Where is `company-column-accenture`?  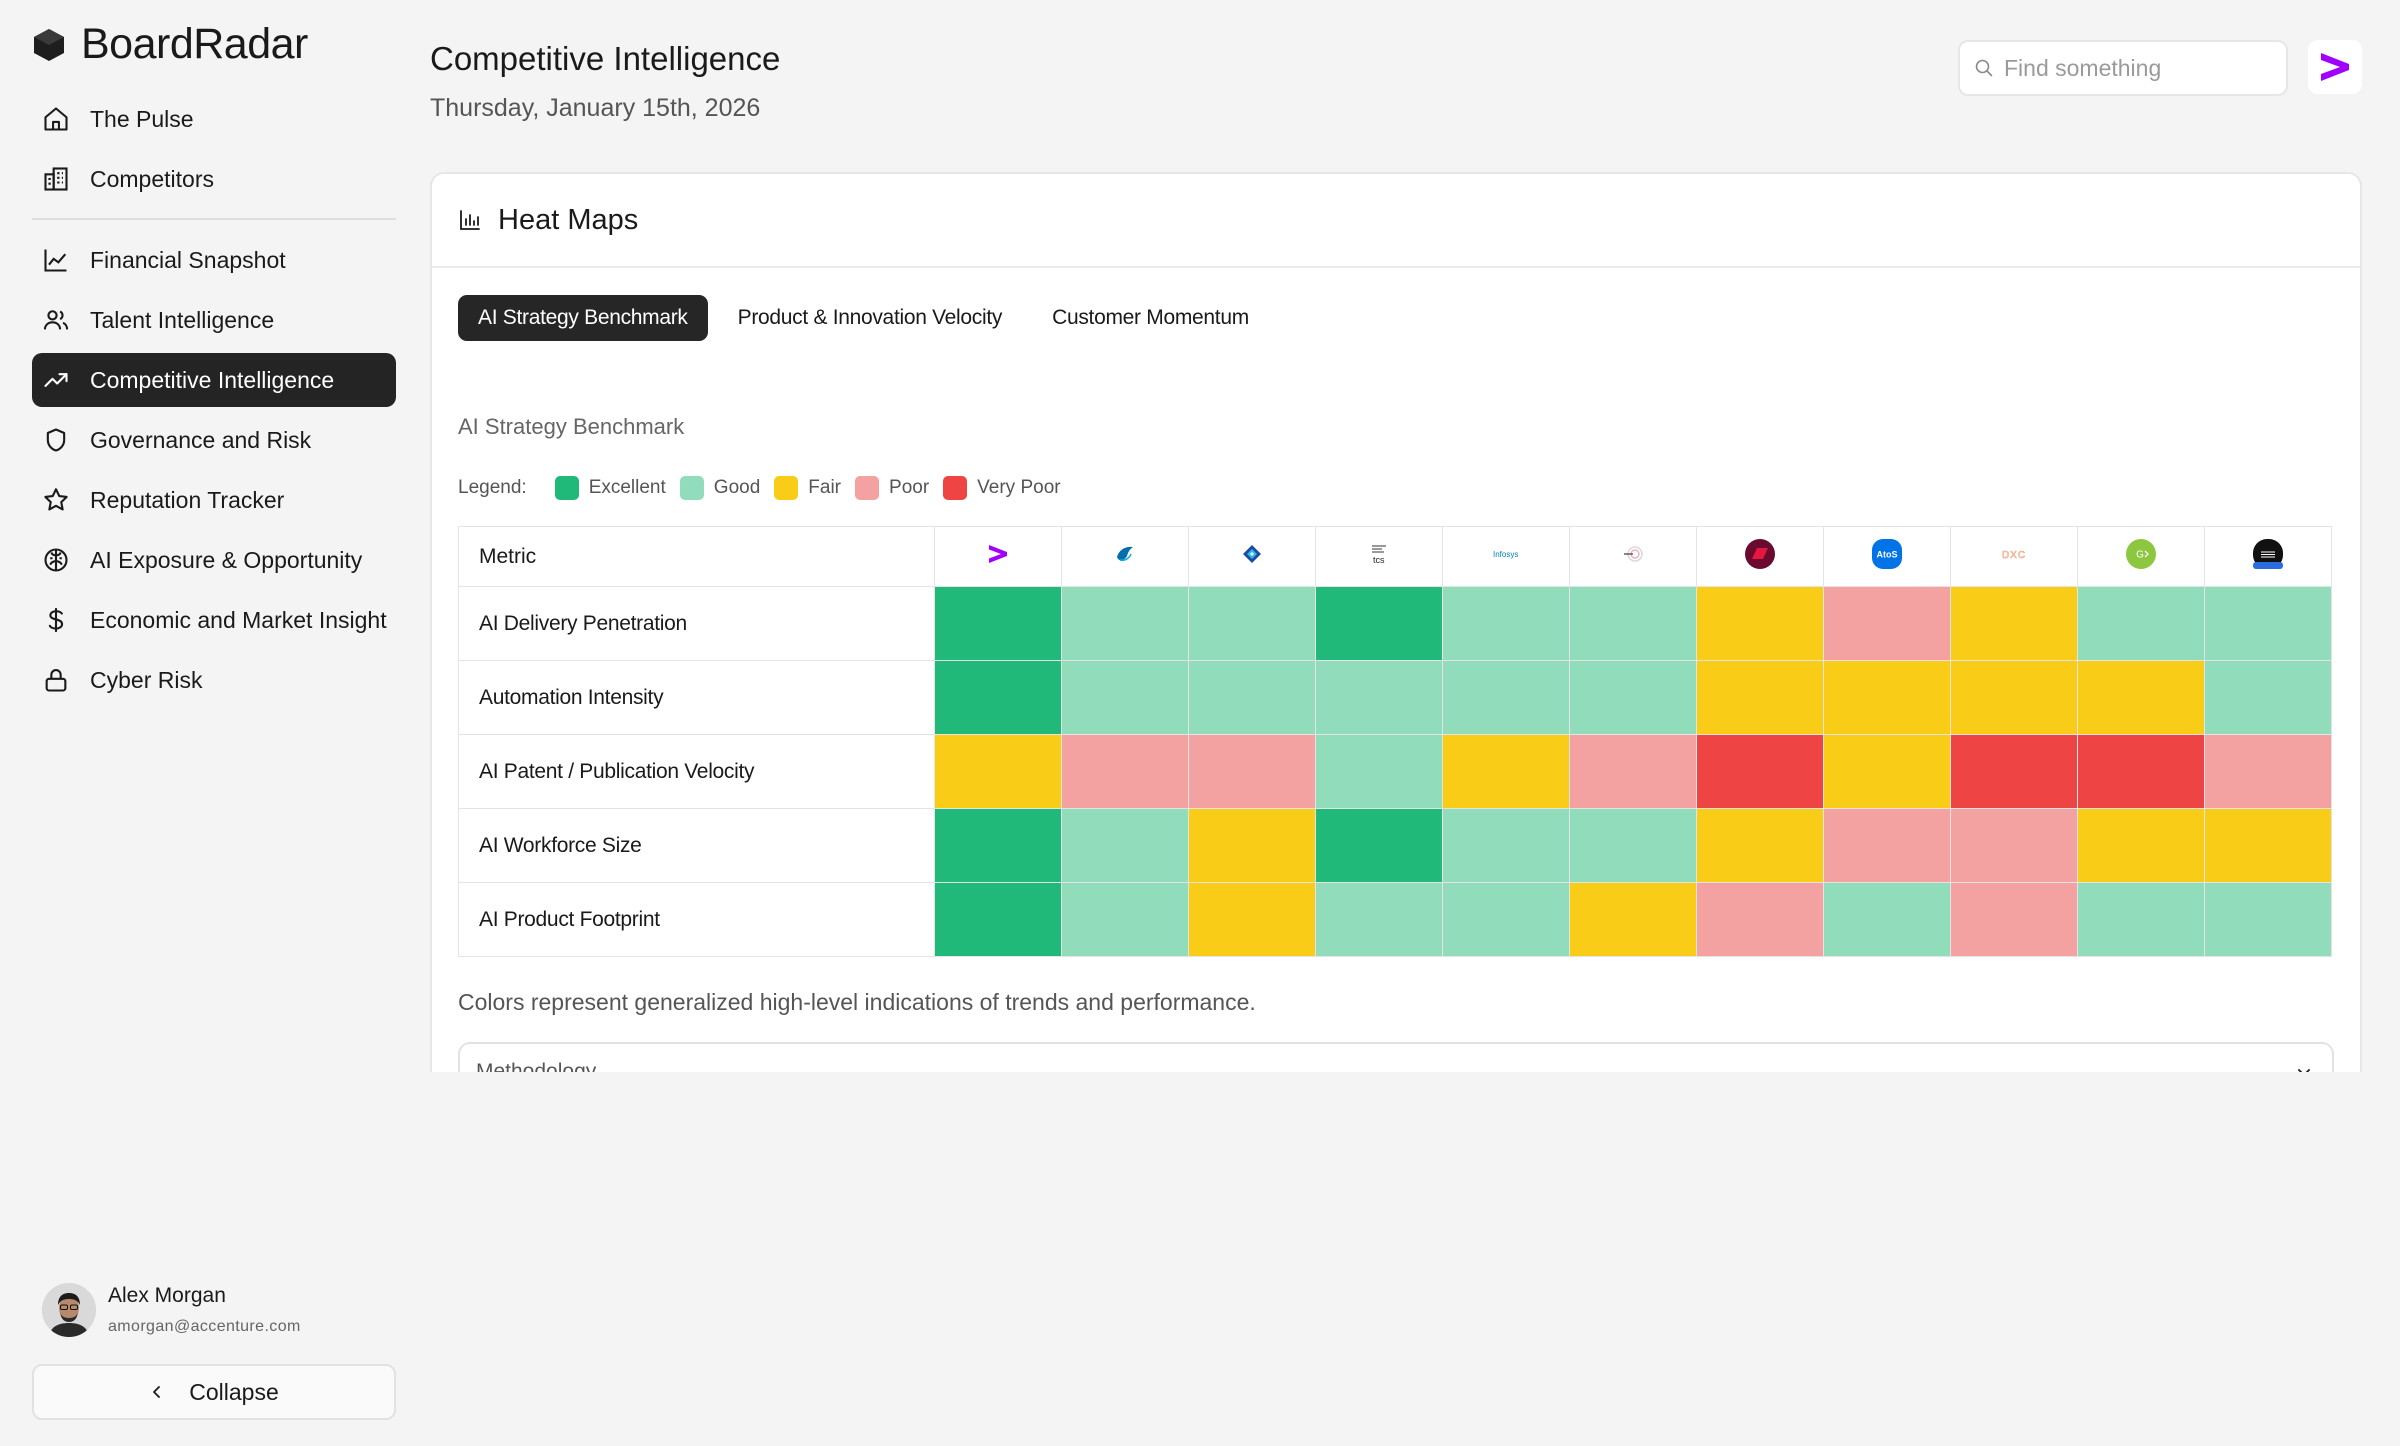 company-column-accenture is located at coordinates (998, 556).